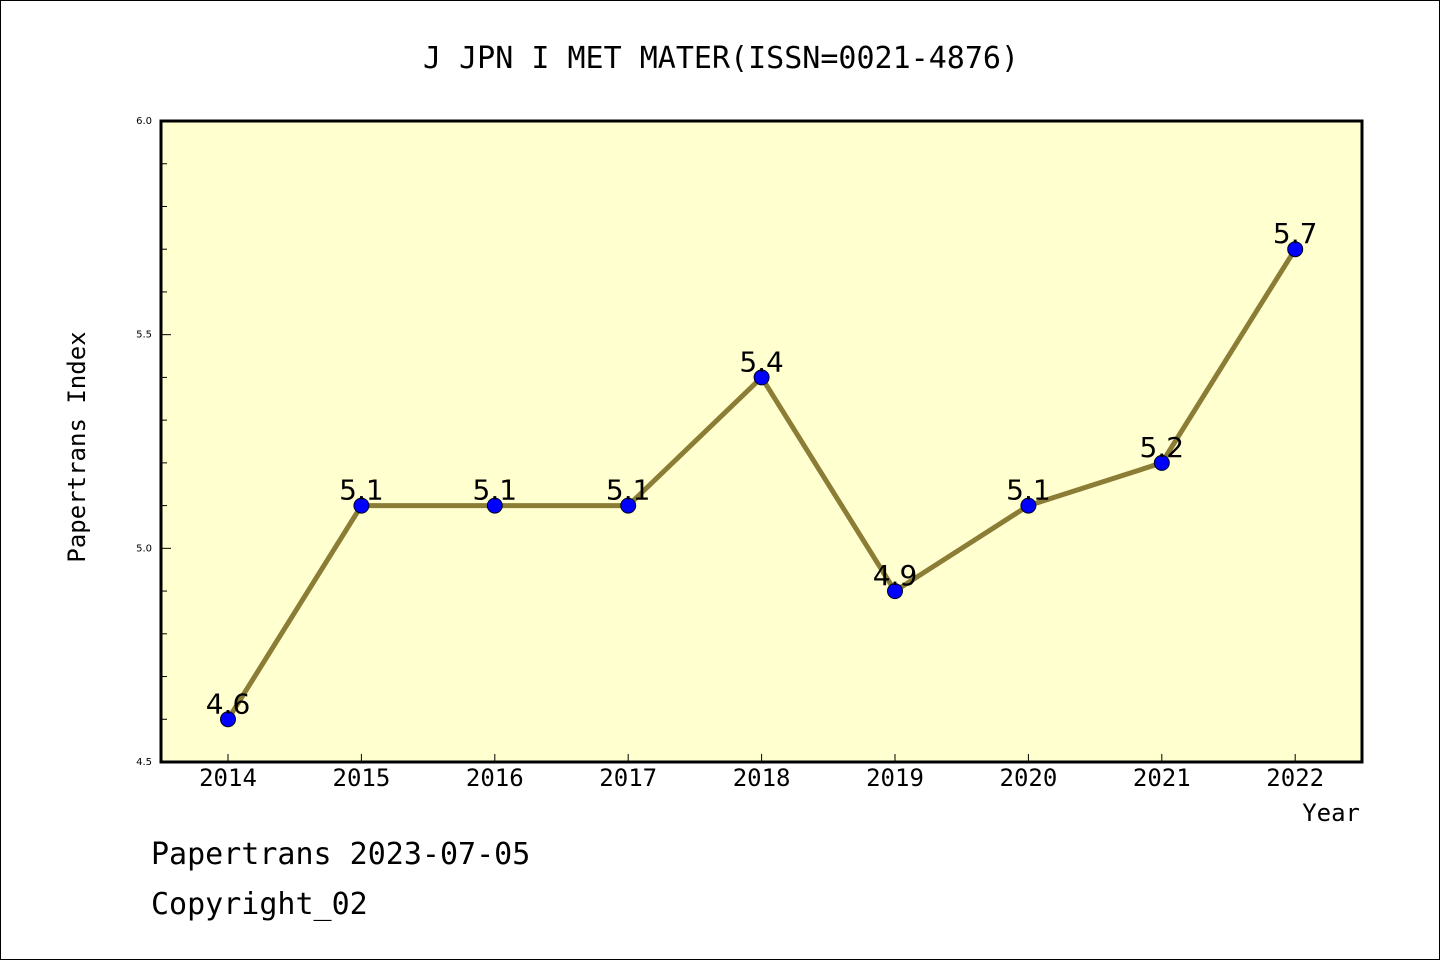 This screenshot has height=960, width=1440. What do you see at coordinates (495, 778) in the screenshot?
I see `x-tick-label: 2016` at bounding box center [495, 778].